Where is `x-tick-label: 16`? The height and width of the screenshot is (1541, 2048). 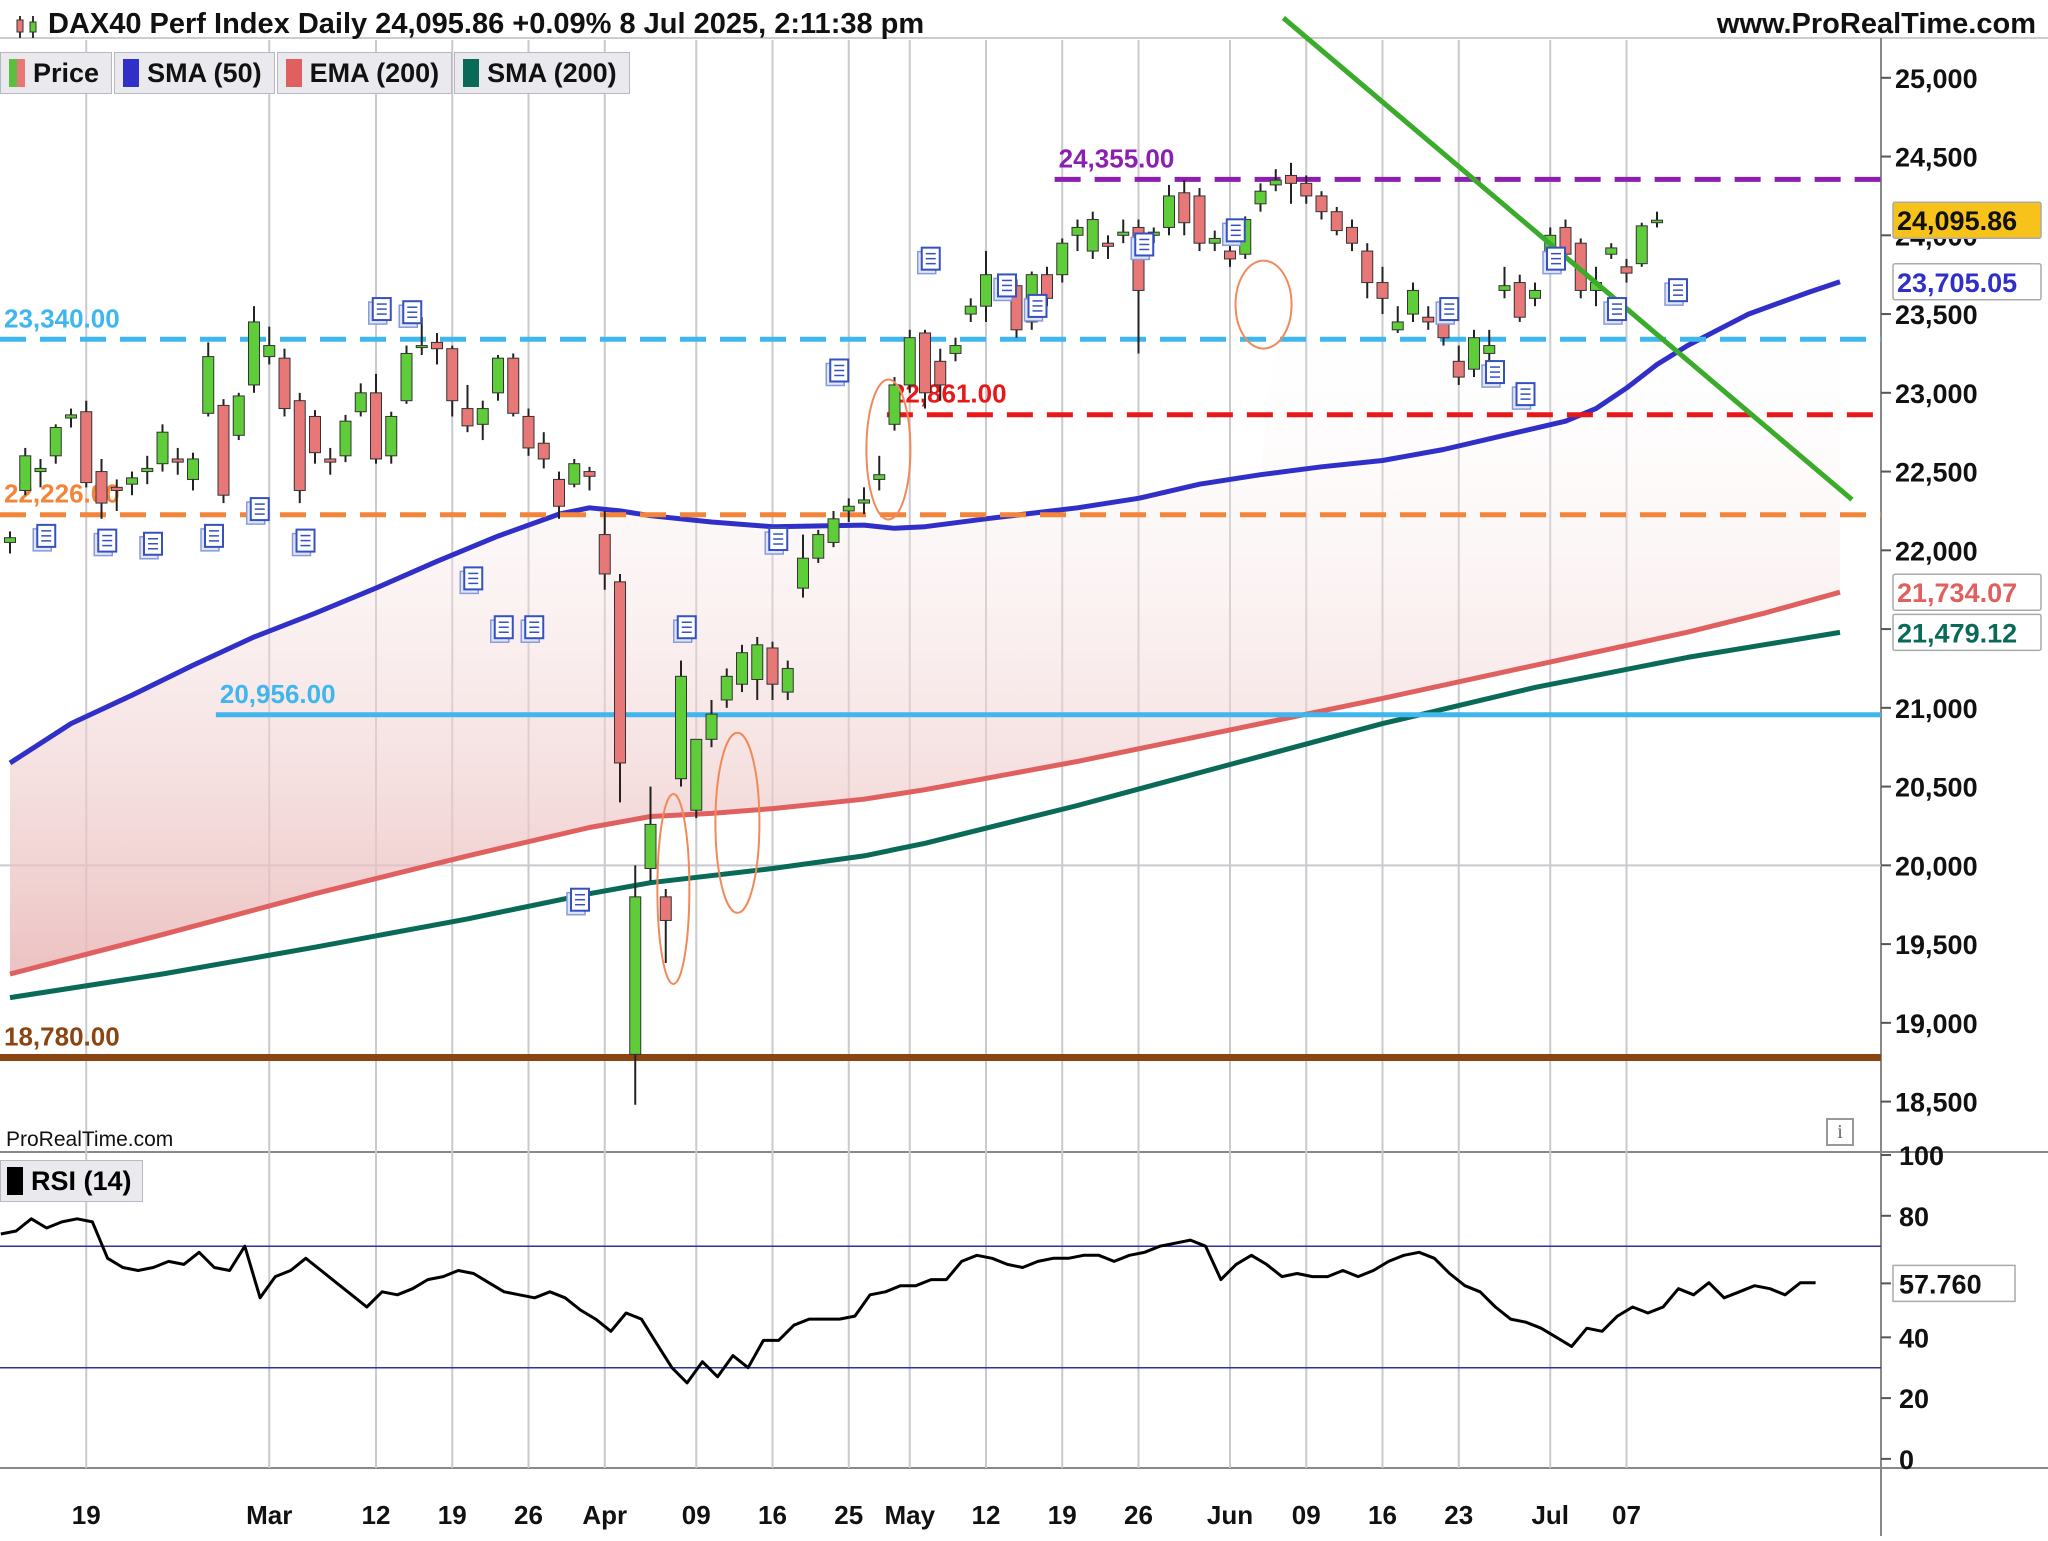
x-tick-label: 16 is located at coordinates (772, 1515).